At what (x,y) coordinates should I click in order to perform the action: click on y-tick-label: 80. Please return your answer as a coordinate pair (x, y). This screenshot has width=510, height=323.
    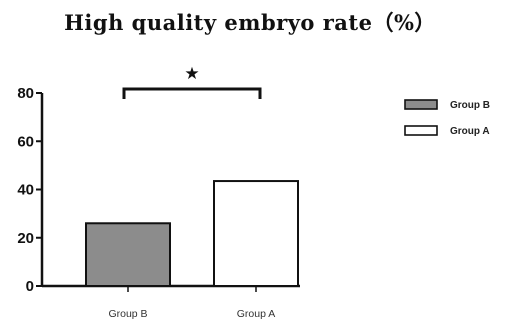
    Looking at the image, I should click on (25, 93).